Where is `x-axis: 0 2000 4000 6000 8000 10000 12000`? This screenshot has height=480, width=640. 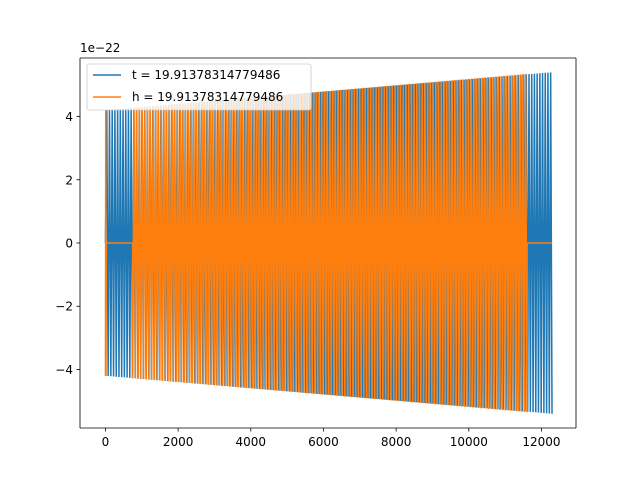
x-axis: 0 2000 4000 6000 8000 10000 12000 is located at coordinates (331, 438).